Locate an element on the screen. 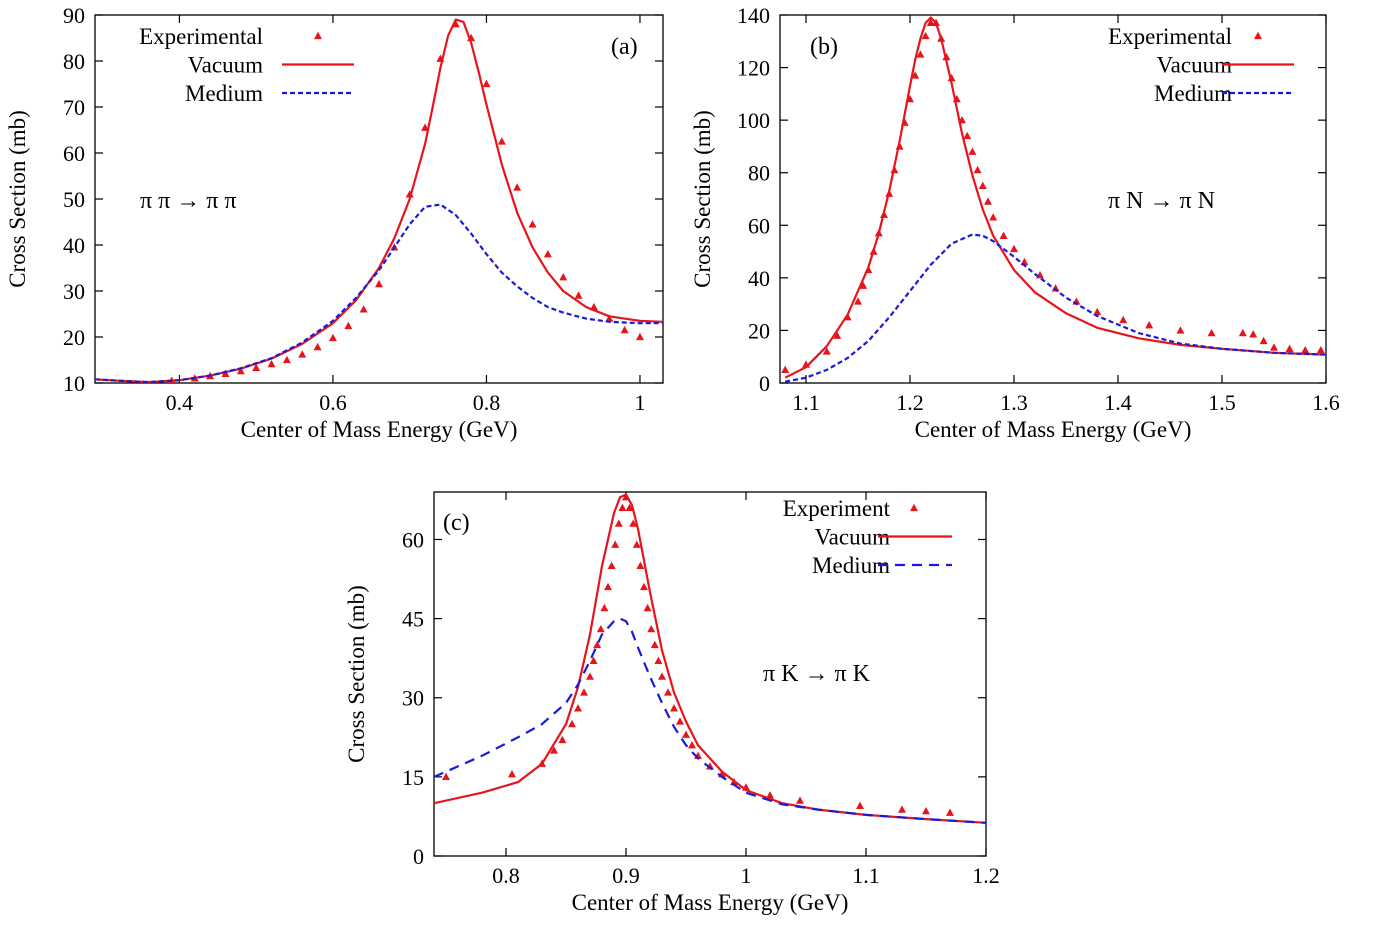 The image size is (1385, 931). y-tick-label: 45 is located at coordinates (413, 619).